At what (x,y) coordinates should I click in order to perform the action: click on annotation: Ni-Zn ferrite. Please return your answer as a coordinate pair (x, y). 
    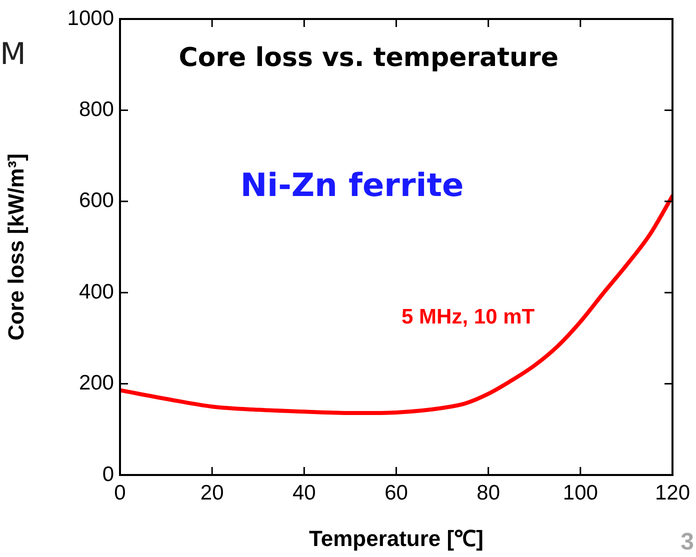
    Looking at the image, I should click on (352, 185).